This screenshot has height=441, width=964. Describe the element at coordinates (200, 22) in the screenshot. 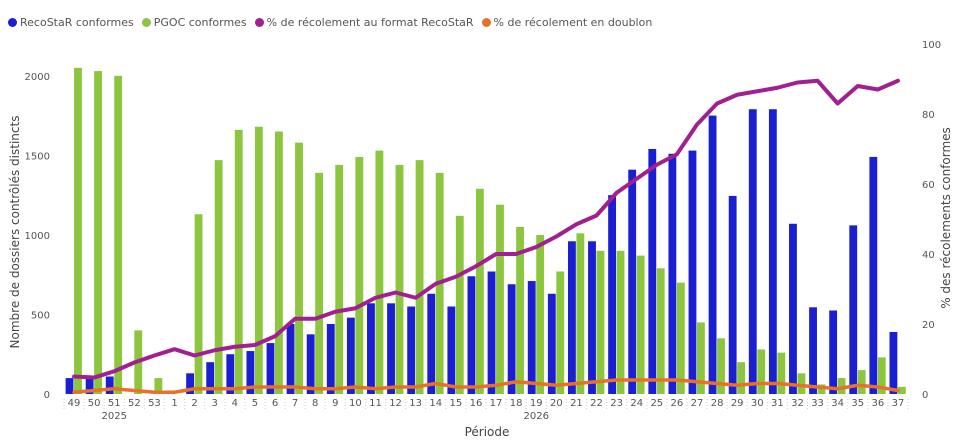

I see `legend-label: PGOC conformes` at that location.